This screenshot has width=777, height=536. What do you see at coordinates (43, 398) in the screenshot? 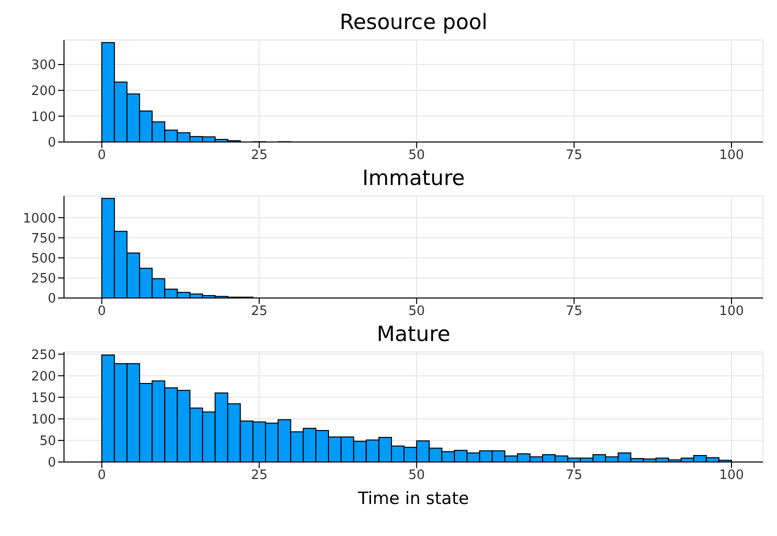
I see `y-tick-label: 150` at bounding box center [43, 398].